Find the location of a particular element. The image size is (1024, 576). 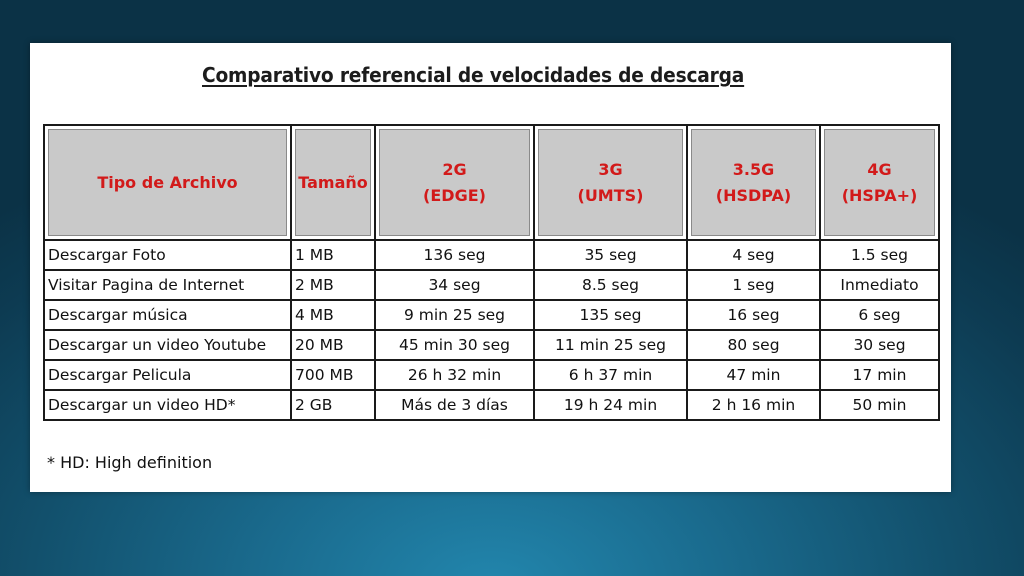

cell-2g: 136 seg is located at coordinates (454, 255).